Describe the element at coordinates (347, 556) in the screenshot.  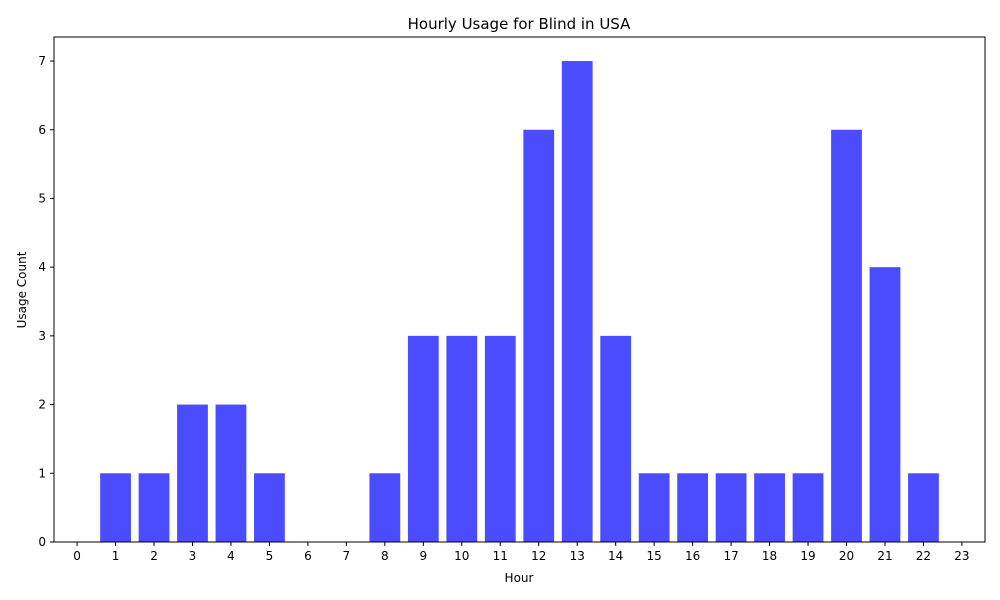
I see `x-tick-label: 7` at that location.